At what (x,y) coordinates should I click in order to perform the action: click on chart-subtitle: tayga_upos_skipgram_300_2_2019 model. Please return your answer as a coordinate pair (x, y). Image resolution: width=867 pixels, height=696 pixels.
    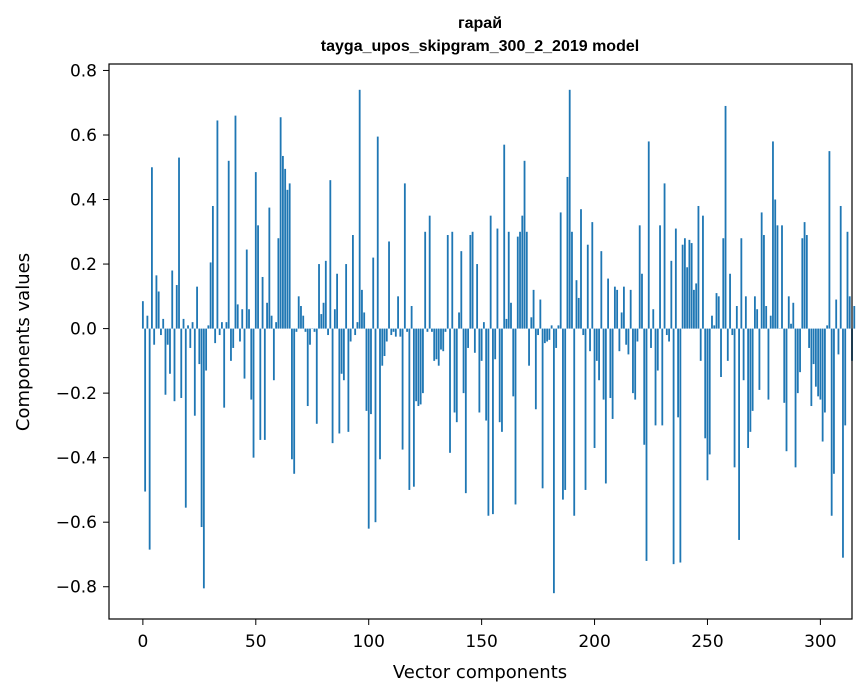
    Looking at the image, I should click on (480, 46).